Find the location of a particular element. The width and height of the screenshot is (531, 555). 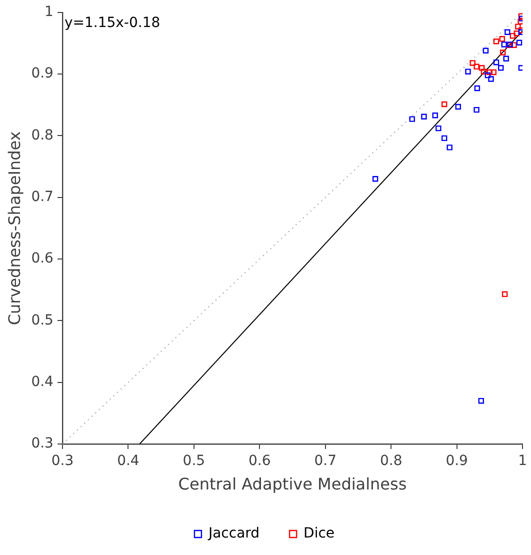

y-tick-label: 0.3 is located at coordinates (42, 444).